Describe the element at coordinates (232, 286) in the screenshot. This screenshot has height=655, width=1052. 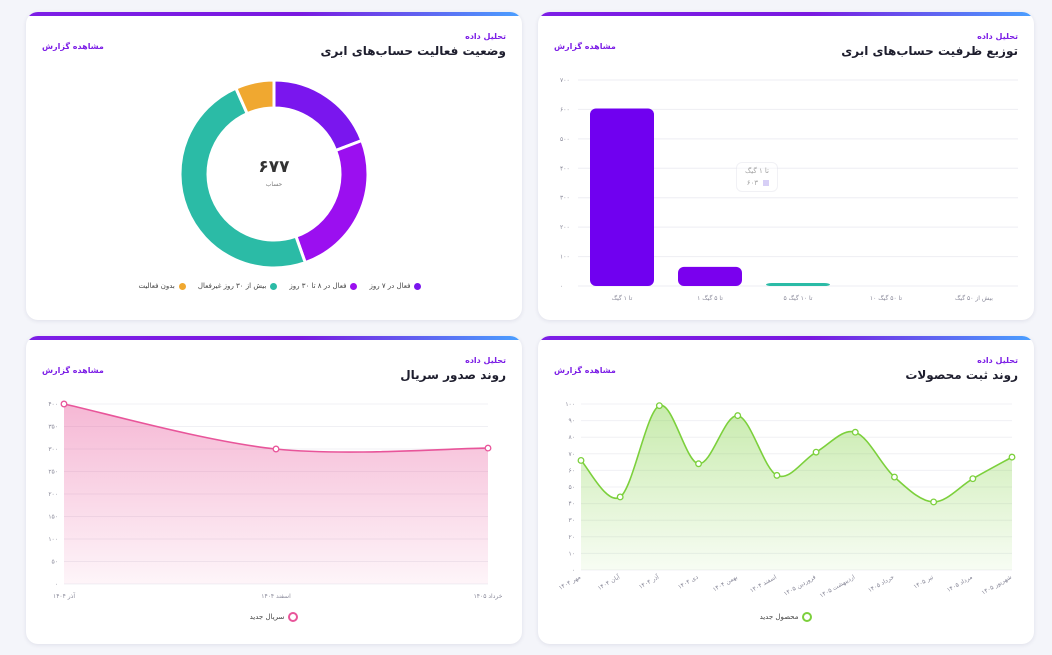
I see `legend-label: بیش از ۳۰ روز غیرفعال` at that location.